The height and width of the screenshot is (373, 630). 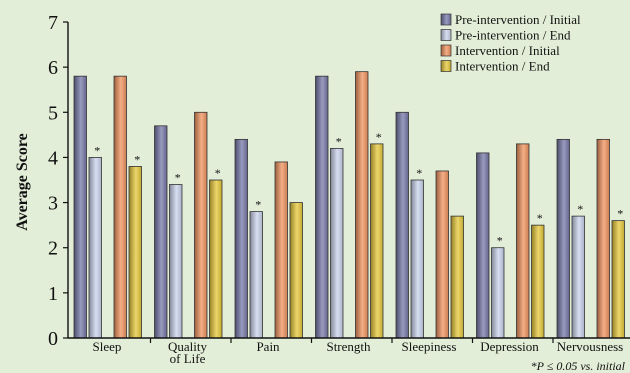 I want to click on footnote: *P ≤ 0.05 vs. initial, so click(x=578, y=366).